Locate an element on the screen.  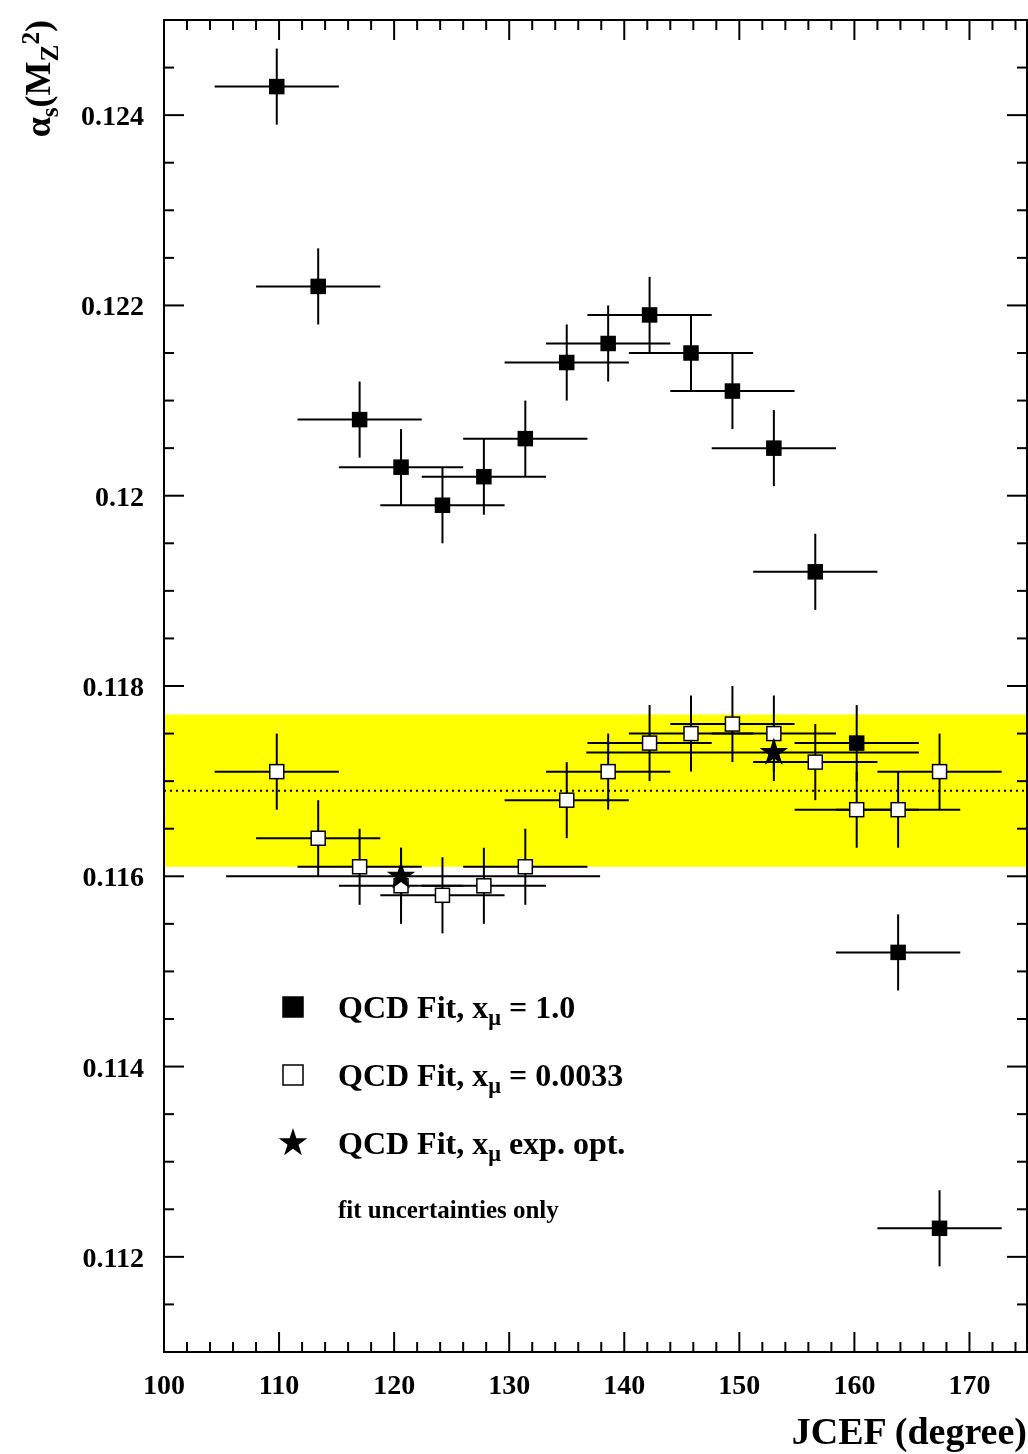
legend-label: QCD Fit, x$_{μ}$ = 1.0 is located at coordinates (457, 1009).